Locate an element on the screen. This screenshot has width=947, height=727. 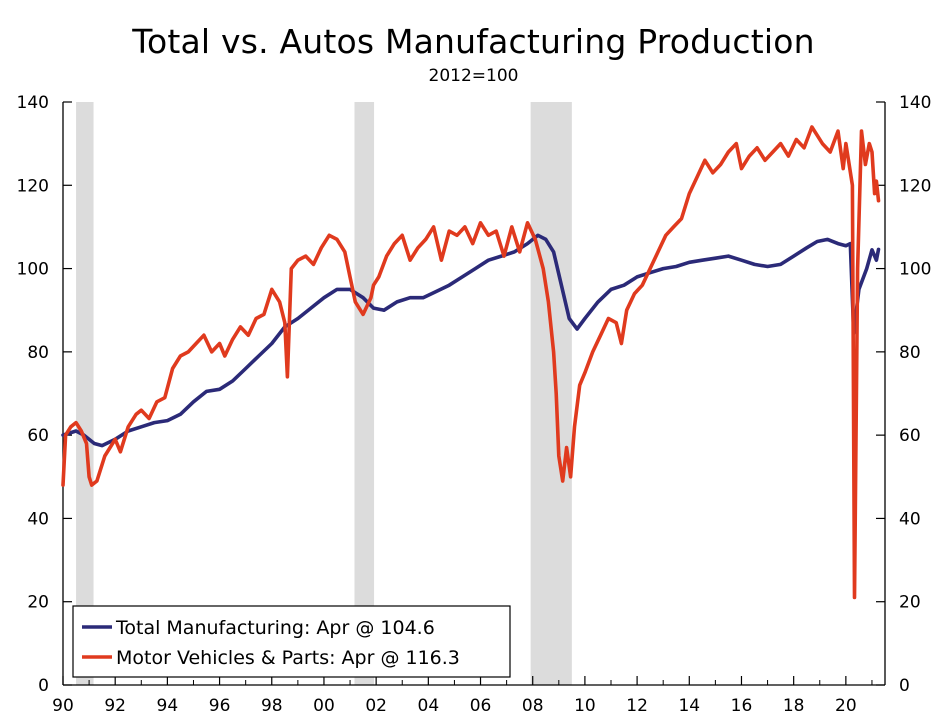
y-tick-label-left: 0 is located at coordinates (43, 686).